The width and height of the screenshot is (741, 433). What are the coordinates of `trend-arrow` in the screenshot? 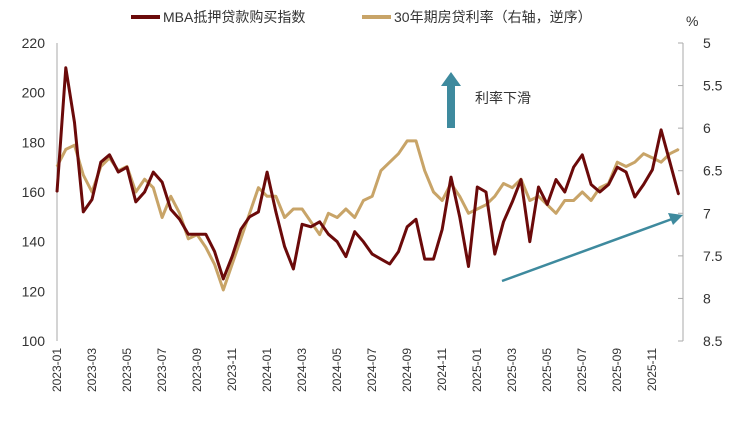 It's located at (592, 248).